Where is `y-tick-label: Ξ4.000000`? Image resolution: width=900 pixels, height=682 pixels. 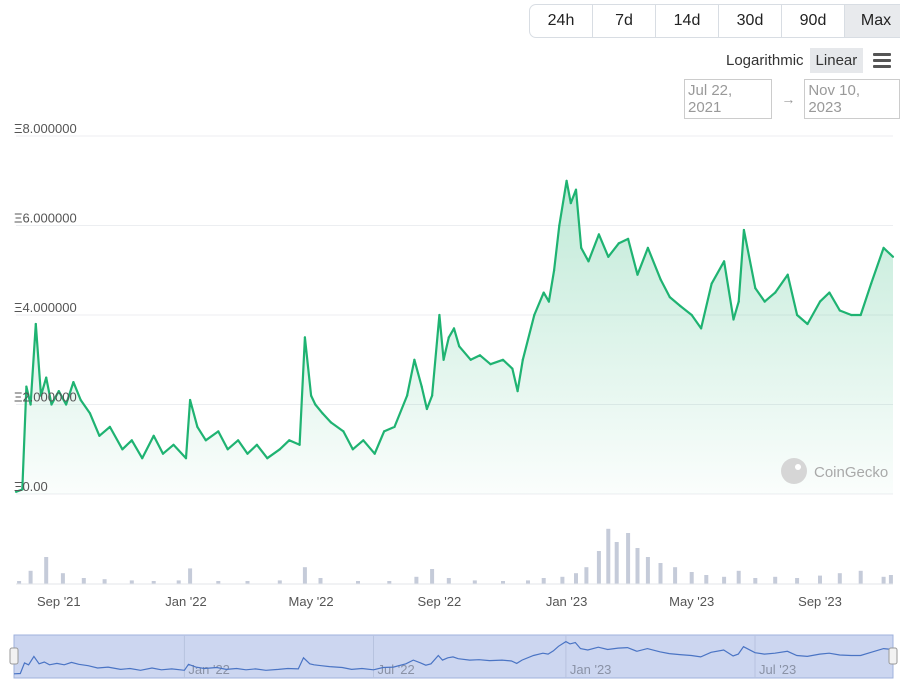 y-tick-label: Ξ4.000000 is located at coordinates (45, 307).